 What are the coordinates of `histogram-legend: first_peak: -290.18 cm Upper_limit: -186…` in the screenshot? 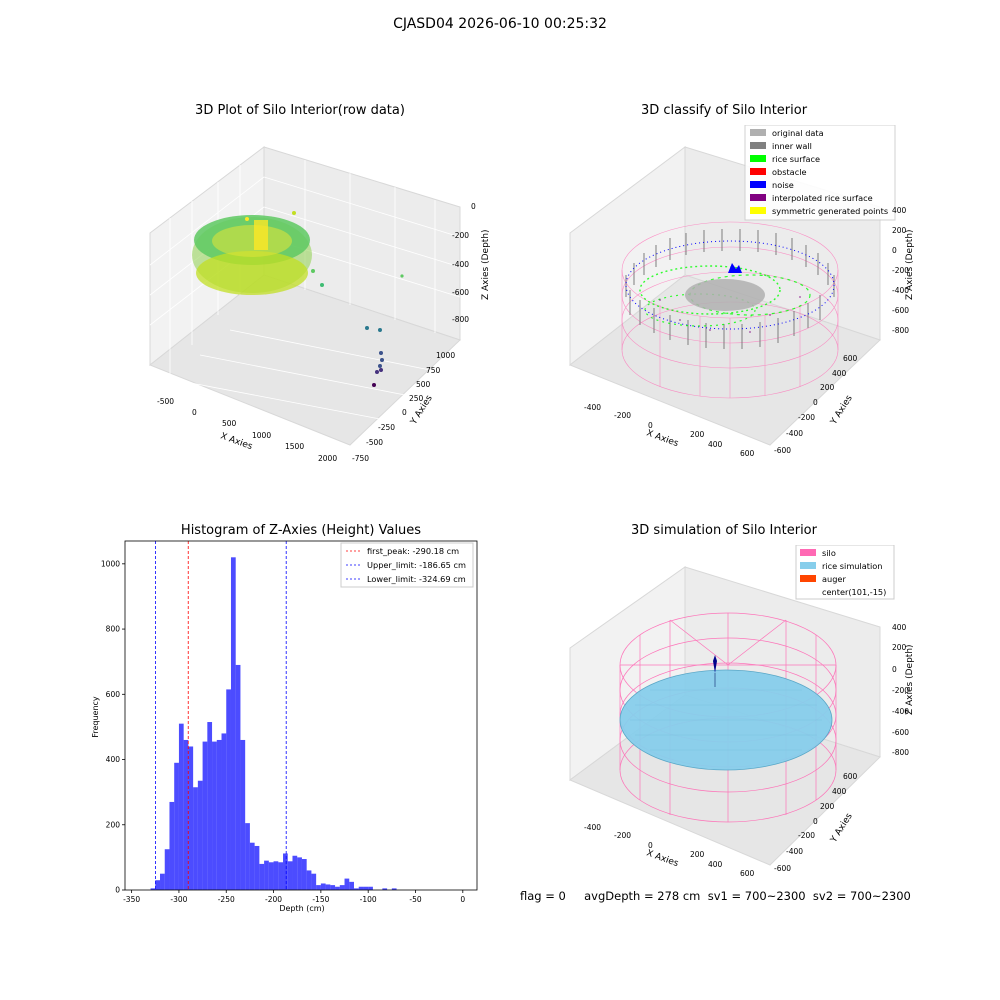 It's located at (407, 565).